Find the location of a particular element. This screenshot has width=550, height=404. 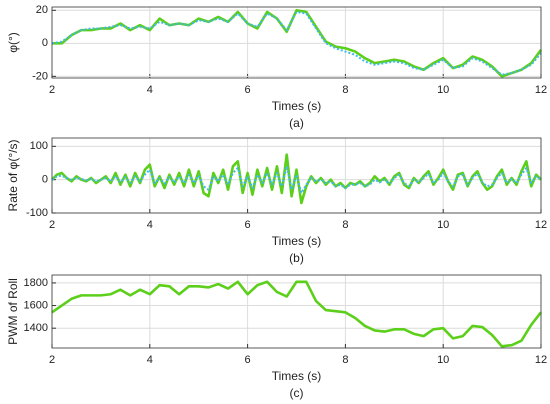

caption: (c) is located at coordinates (297, 393).